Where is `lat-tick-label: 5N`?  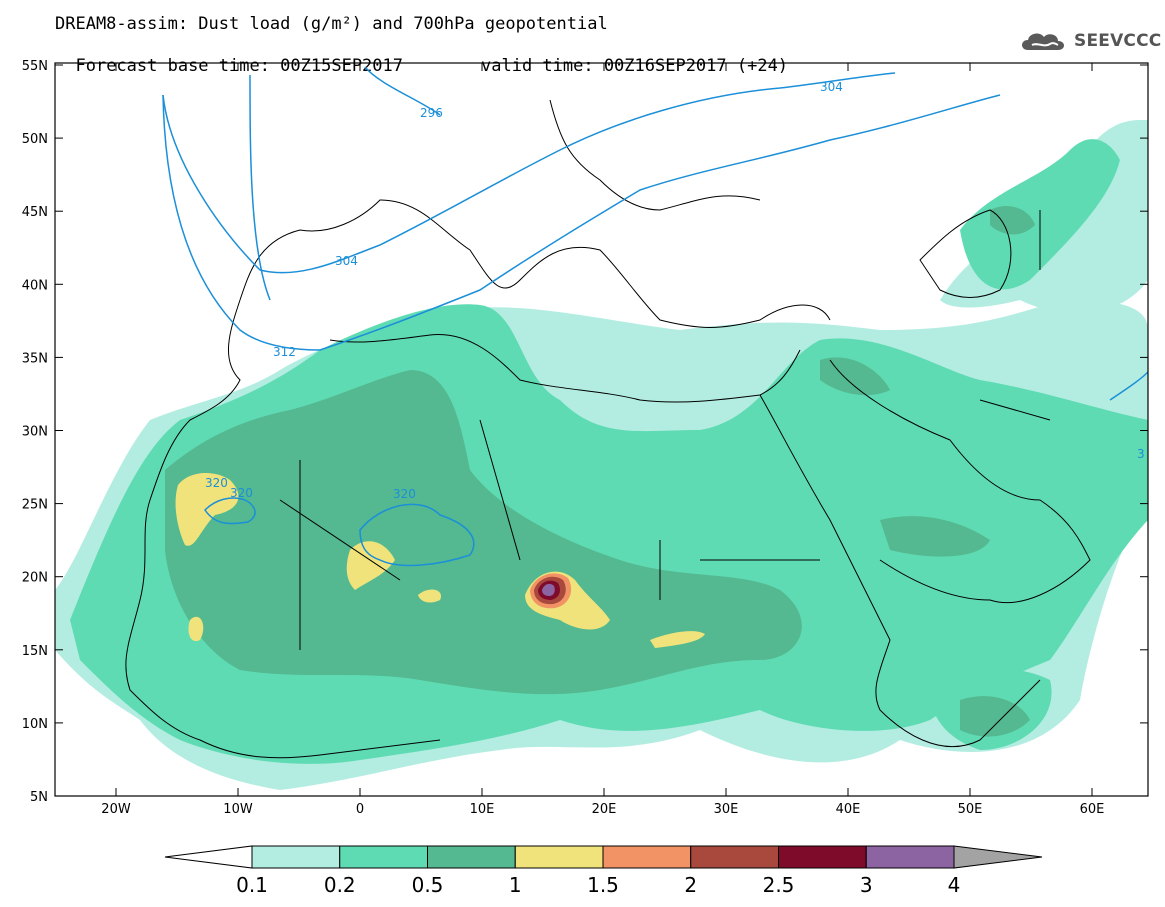
lat-tick-label: 5N is located at coordinates (39, 797).